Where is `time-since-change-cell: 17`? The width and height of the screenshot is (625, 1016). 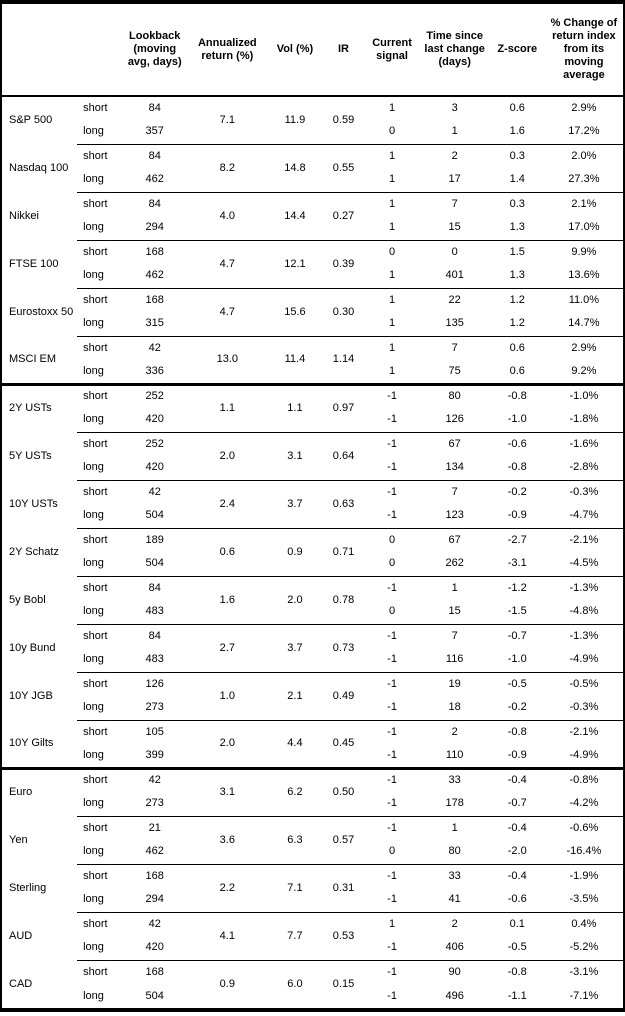 time-since-change-cell: 17 is located at coordinates (454, 180).